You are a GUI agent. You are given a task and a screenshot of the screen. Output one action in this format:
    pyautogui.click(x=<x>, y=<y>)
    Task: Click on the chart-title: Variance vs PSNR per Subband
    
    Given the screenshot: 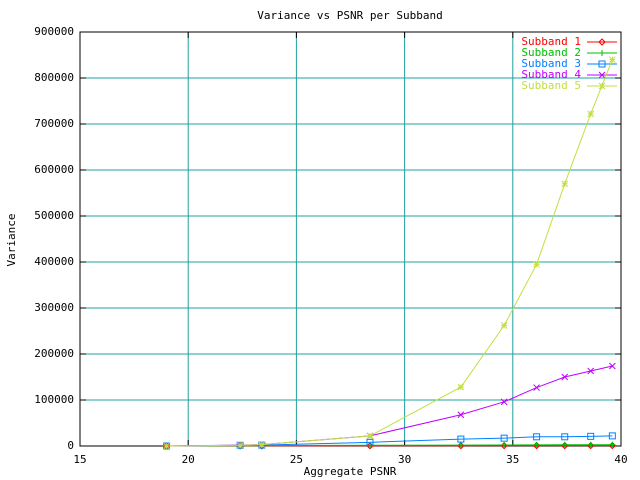 What is the action you would take?
    pyautogui.click(x=349, y=15)
    